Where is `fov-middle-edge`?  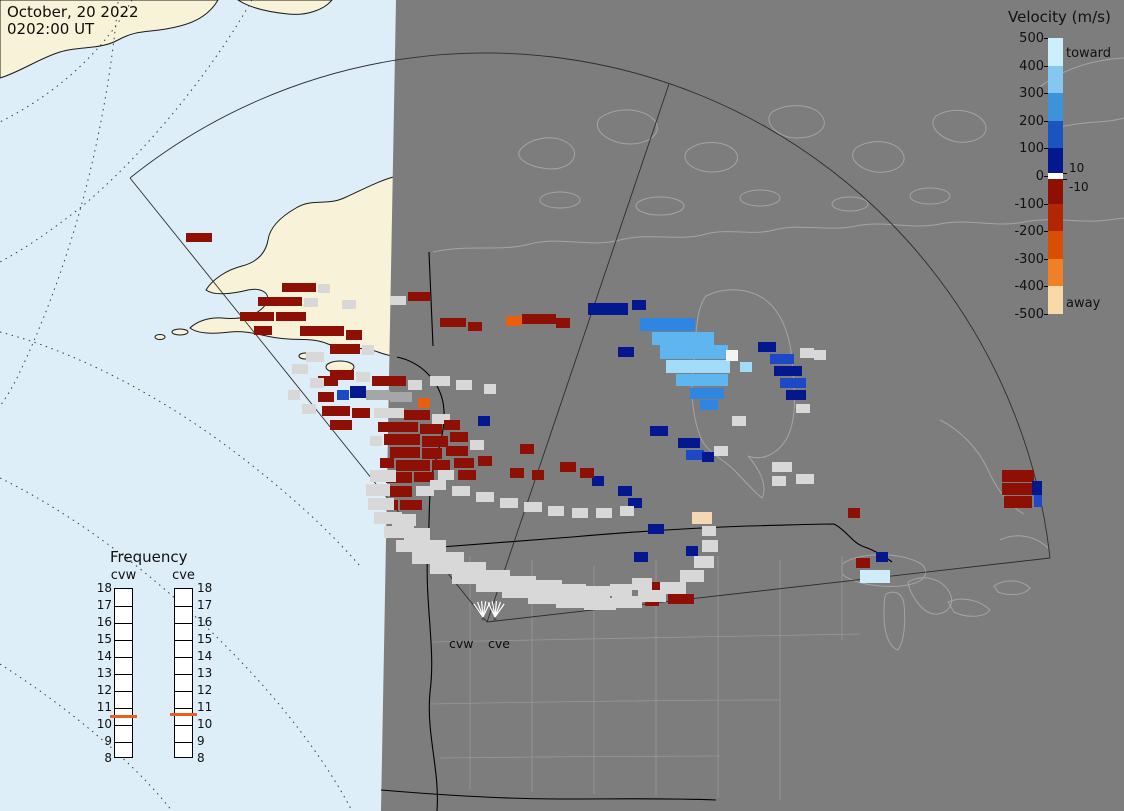 fov-middle-edge is located at coordinates (578, 353).